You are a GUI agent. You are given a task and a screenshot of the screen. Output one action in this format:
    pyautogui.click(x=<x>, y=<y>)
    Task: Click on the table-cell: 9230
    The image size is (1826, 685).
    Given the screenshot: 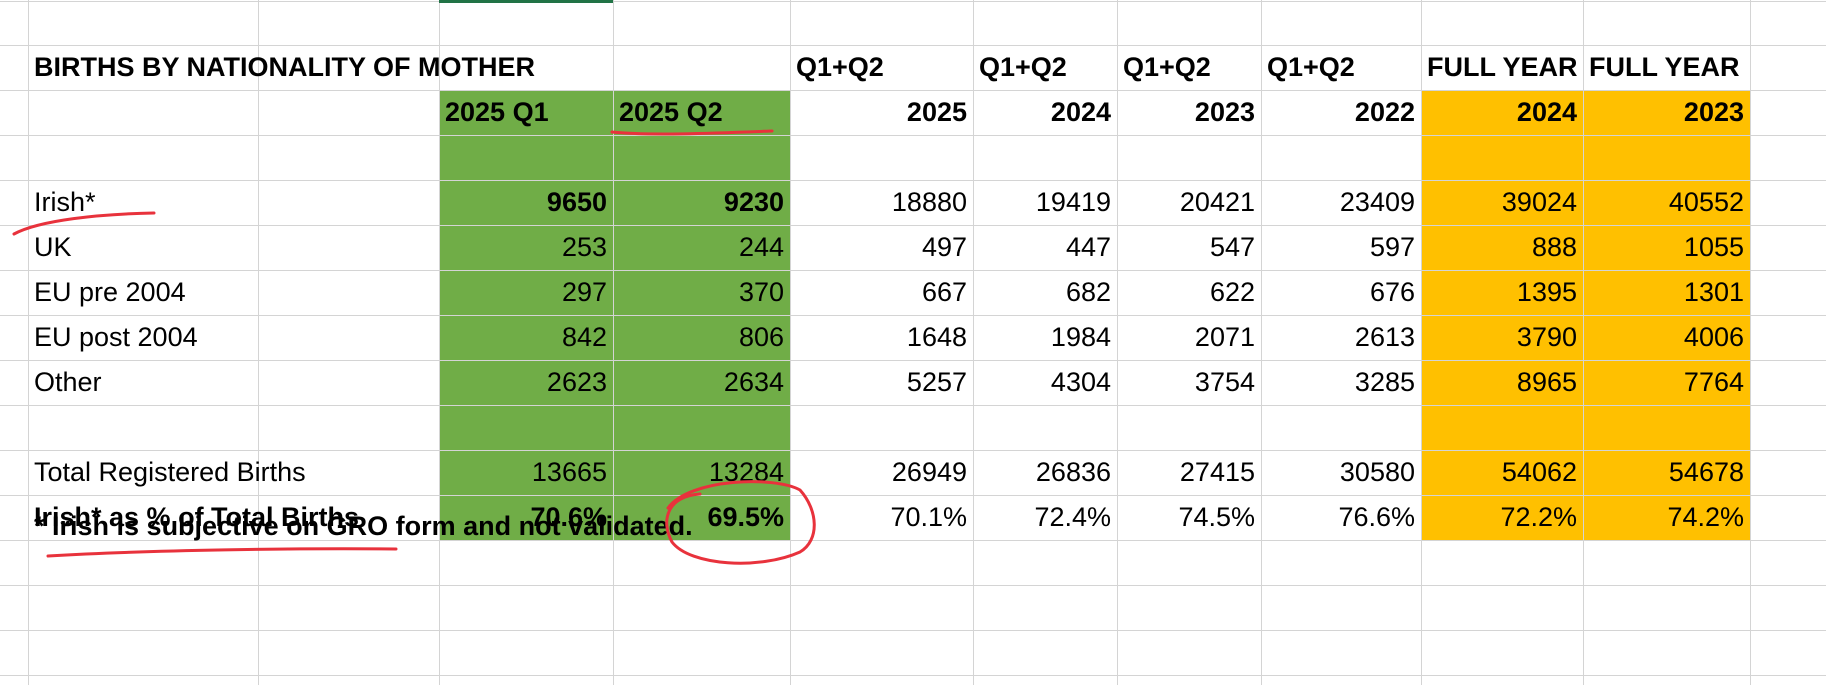 What is the action you would take?
    pyautogui.click(x=753, y=202)
    